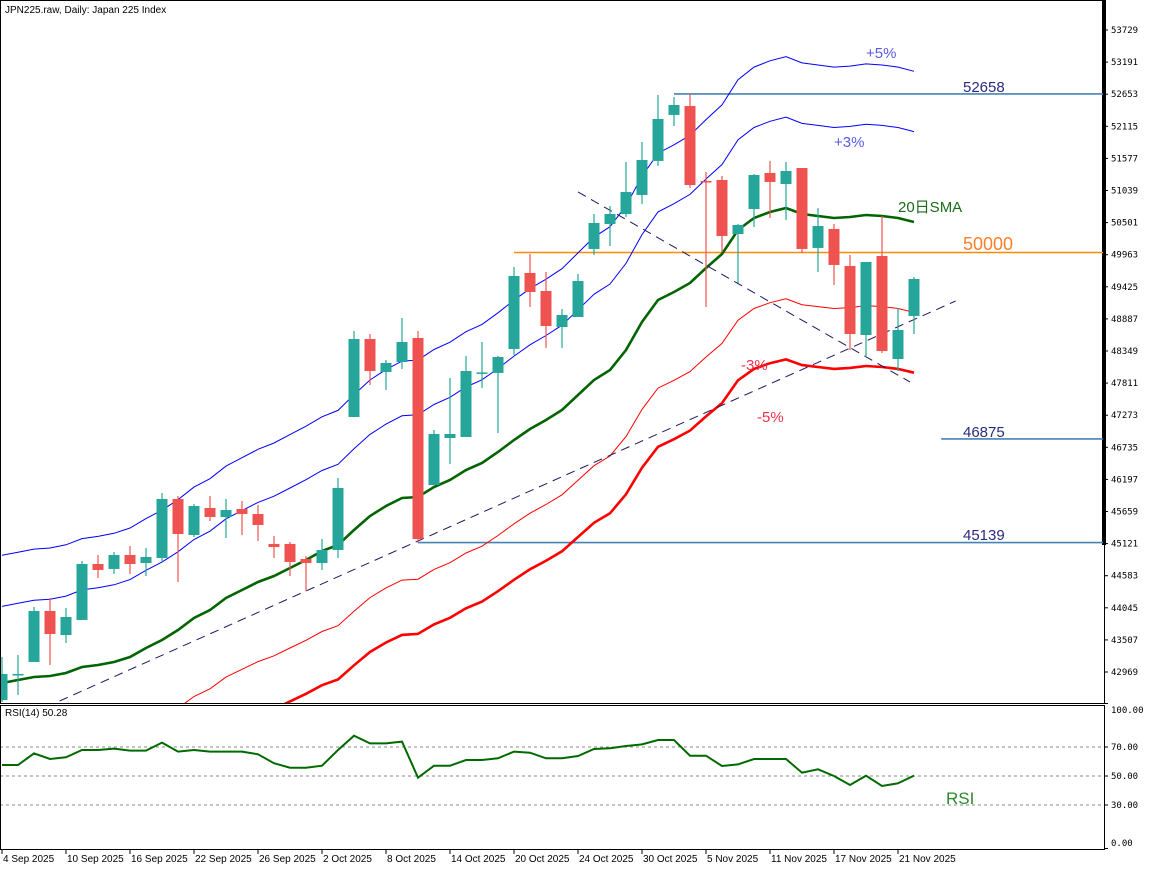 The width and height of the screenshot is (1152, 870). Describe the element at coordinates (1124, 159) in the screenshot. I see `price-tick-label: 51577` at that location.